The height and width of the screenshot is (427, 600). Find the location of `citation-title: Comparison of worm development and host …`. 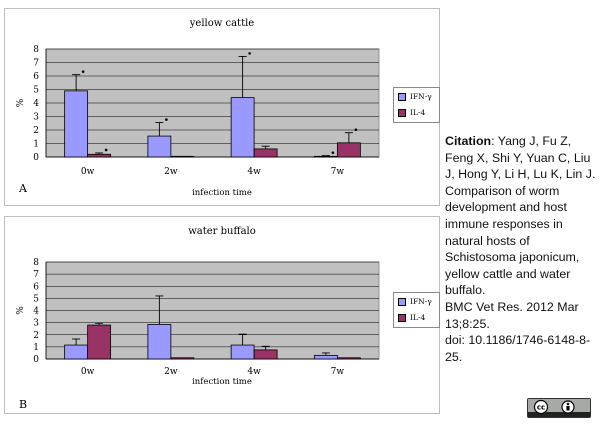

citation-title: Comparison of worm development and host … is located at coordinates (512, 240).